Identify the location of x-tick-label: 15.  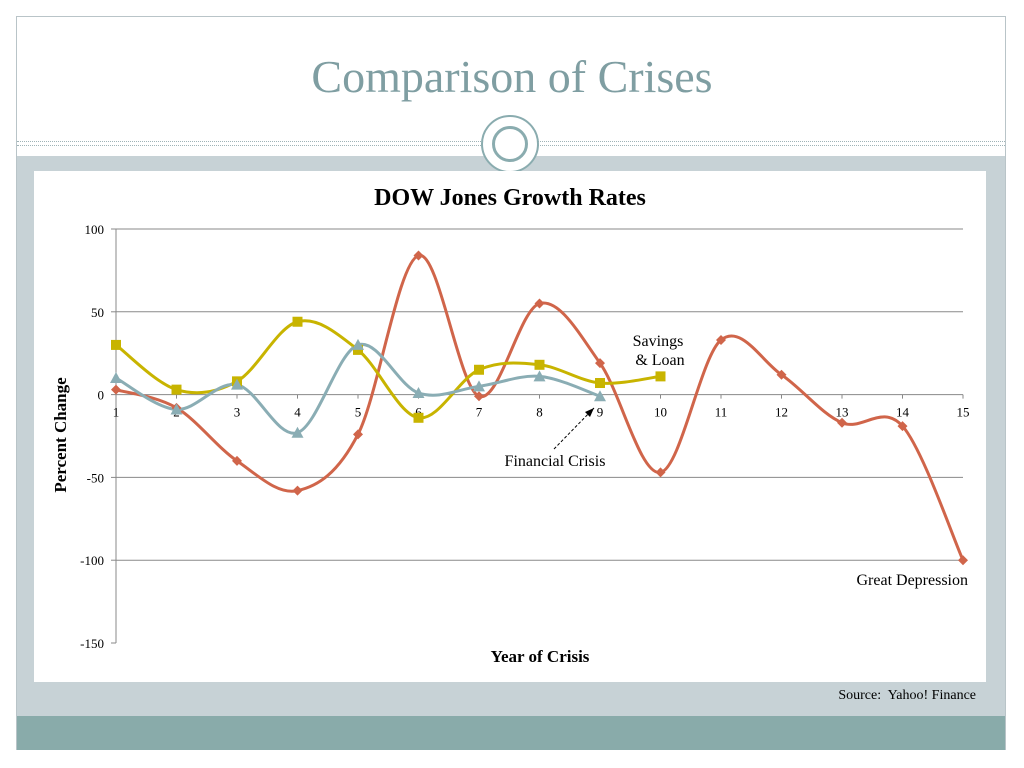
(963, 412).